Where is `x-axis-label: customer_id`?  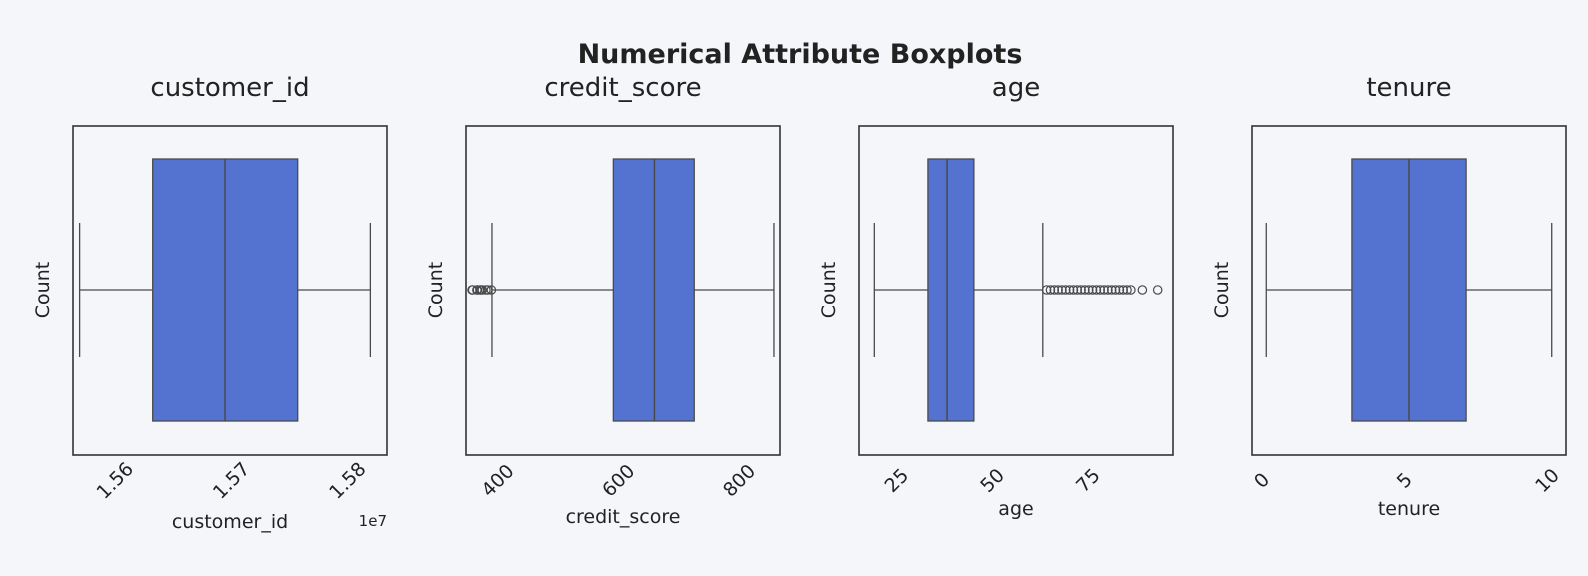 x-axis-label: customer_id is located at coordinates (230, 522).